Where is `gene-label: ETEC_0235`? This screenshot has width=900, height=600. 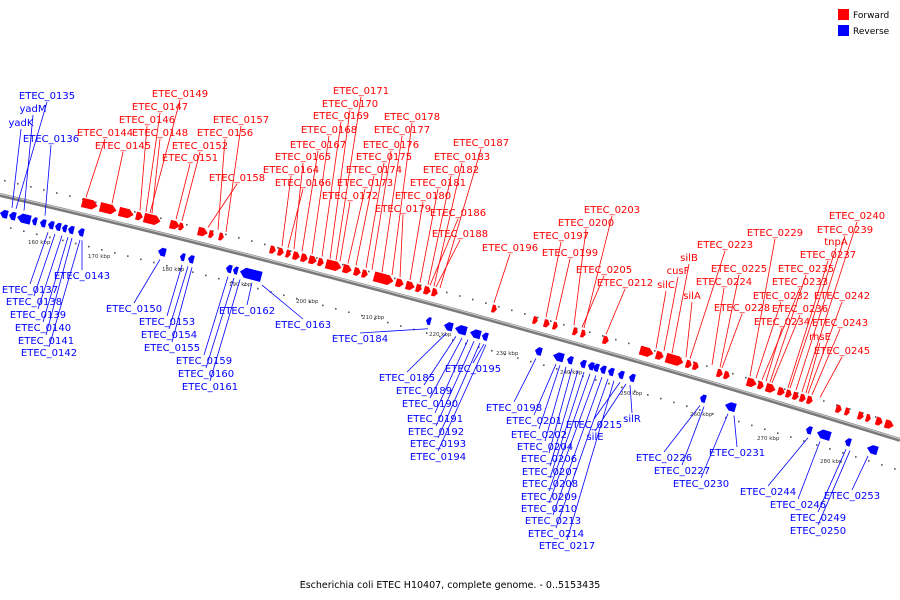
gene-label: ETEC_0235 is located at coordinates (806, 269).